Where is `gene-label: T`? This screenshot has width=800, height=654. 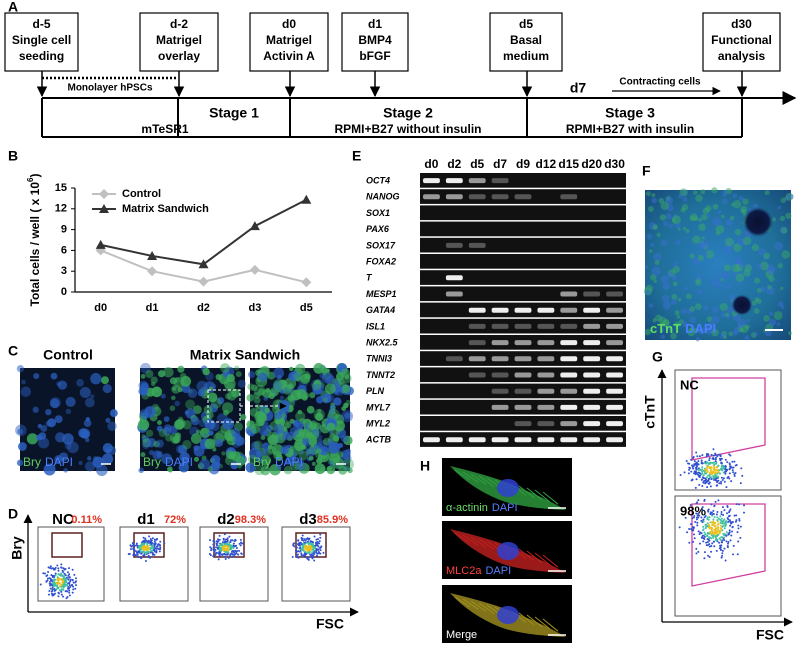 gene-label: T is located at coordinates (369, 278).